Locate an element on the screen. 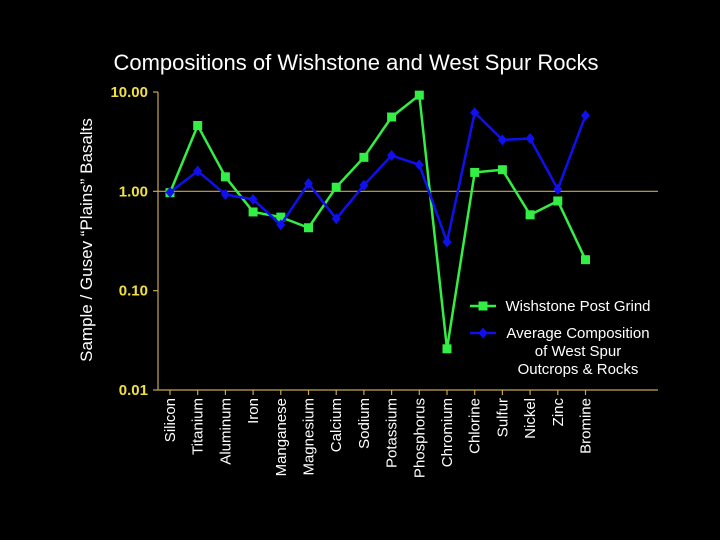 The image size is (720, 540). x-tick-label: Silicon is located at coordinates (170, 420).